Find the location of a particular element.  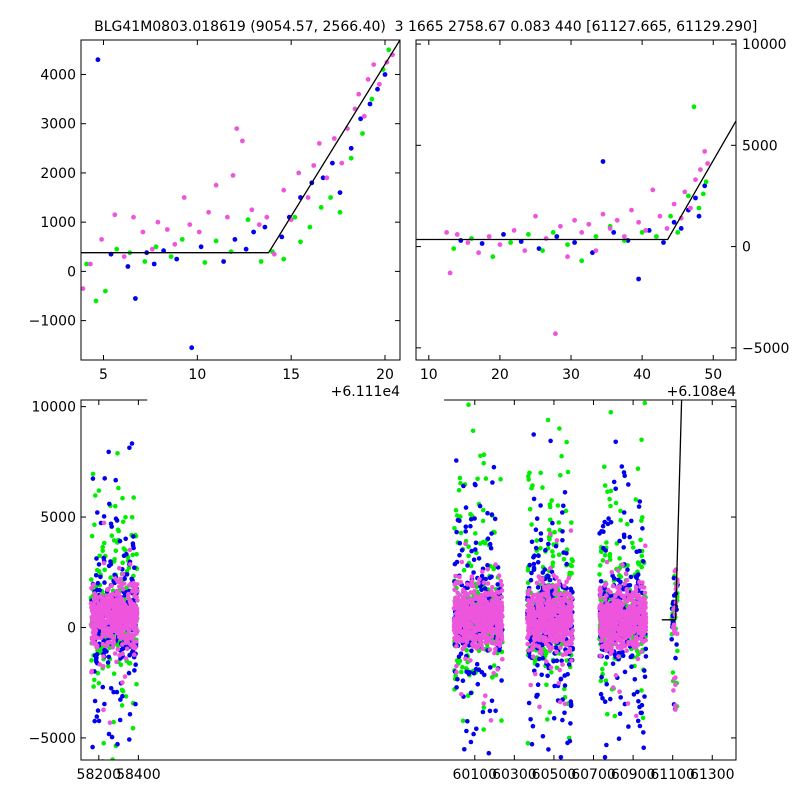

tl-point-blue is located at coordinates (201, 247).